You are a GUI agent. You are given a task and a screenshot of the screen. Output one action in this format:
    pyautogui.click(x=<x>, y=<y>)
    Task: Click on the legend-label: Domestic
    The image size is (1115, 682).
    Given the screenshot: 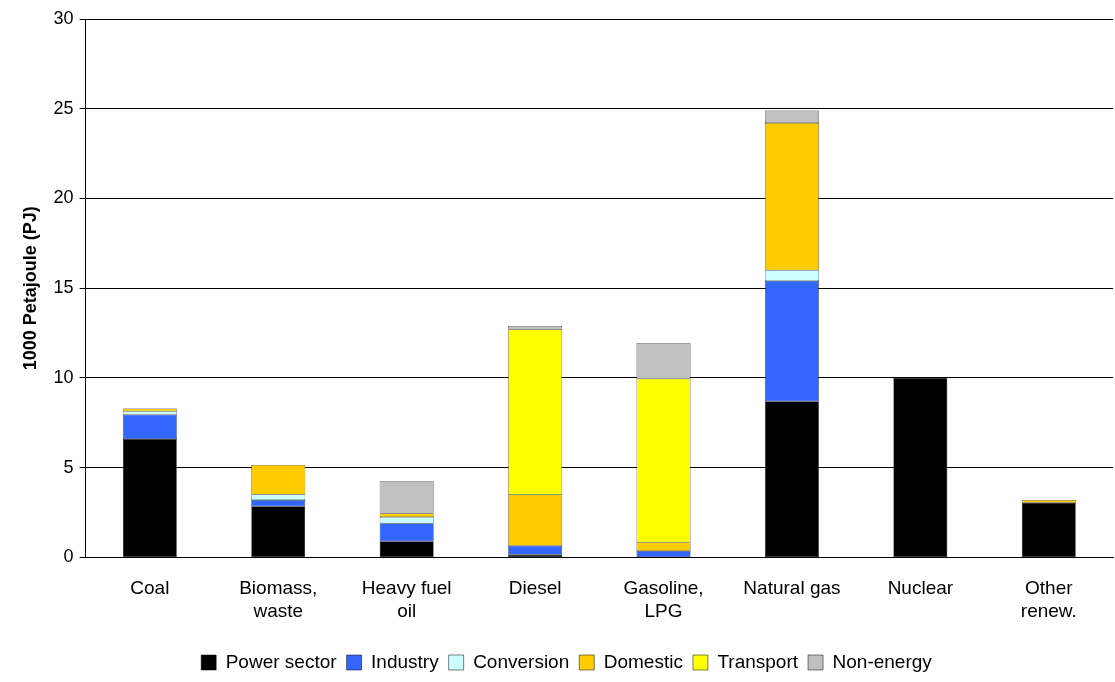 What is the action you would take?
    pyautogui.click(x=643, y=661)
    